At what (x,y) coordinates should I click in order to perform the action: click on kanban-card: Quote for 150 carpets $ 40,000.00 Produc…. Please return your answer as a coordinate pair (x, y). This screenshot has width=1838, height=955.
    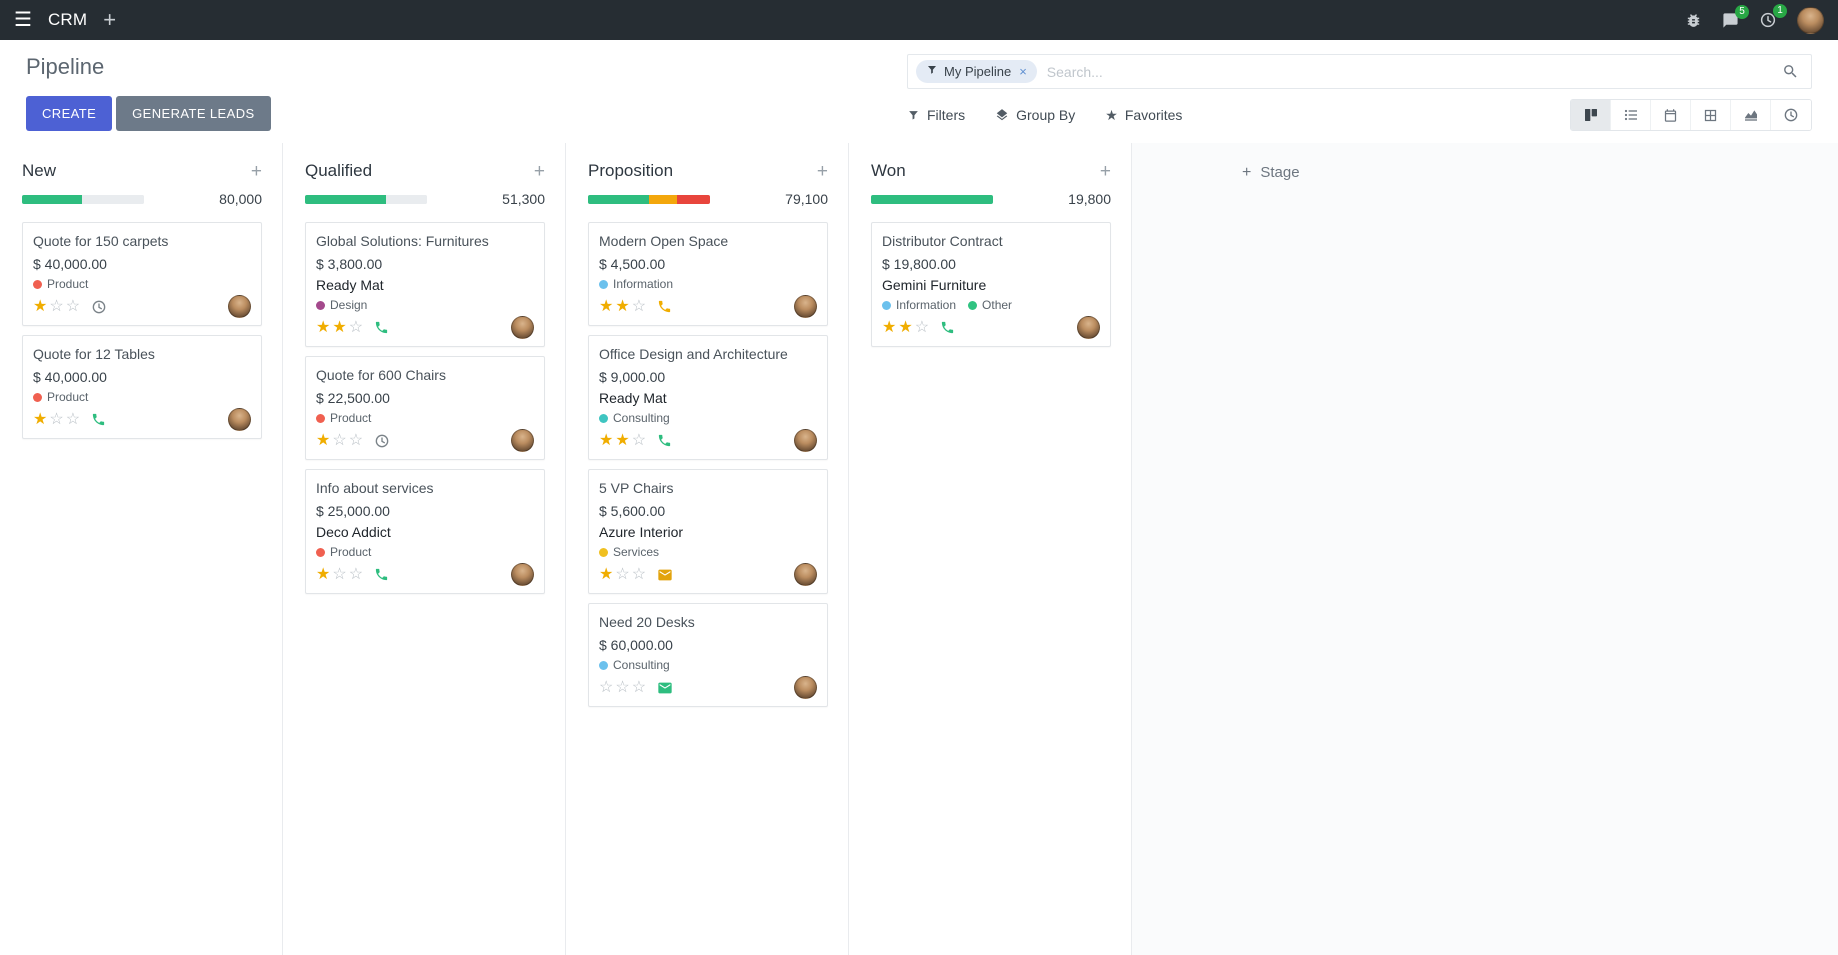
    Looking at the image, I should click on (142, 274).